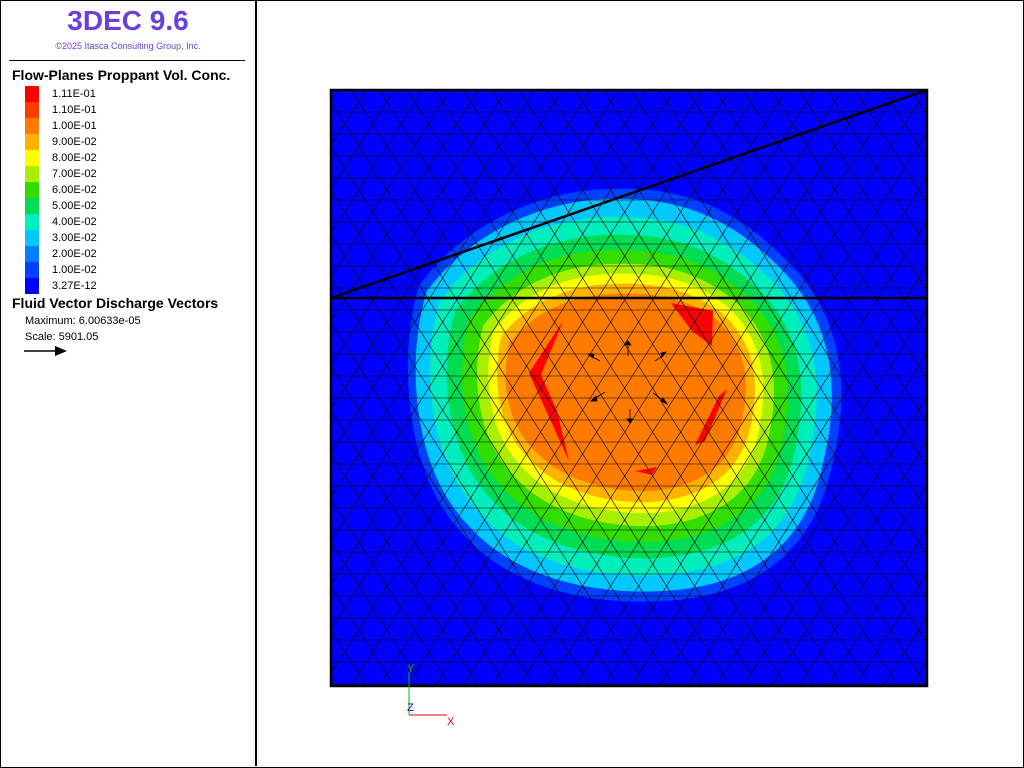  I want to click on flow-vectors, so click(627, 382).